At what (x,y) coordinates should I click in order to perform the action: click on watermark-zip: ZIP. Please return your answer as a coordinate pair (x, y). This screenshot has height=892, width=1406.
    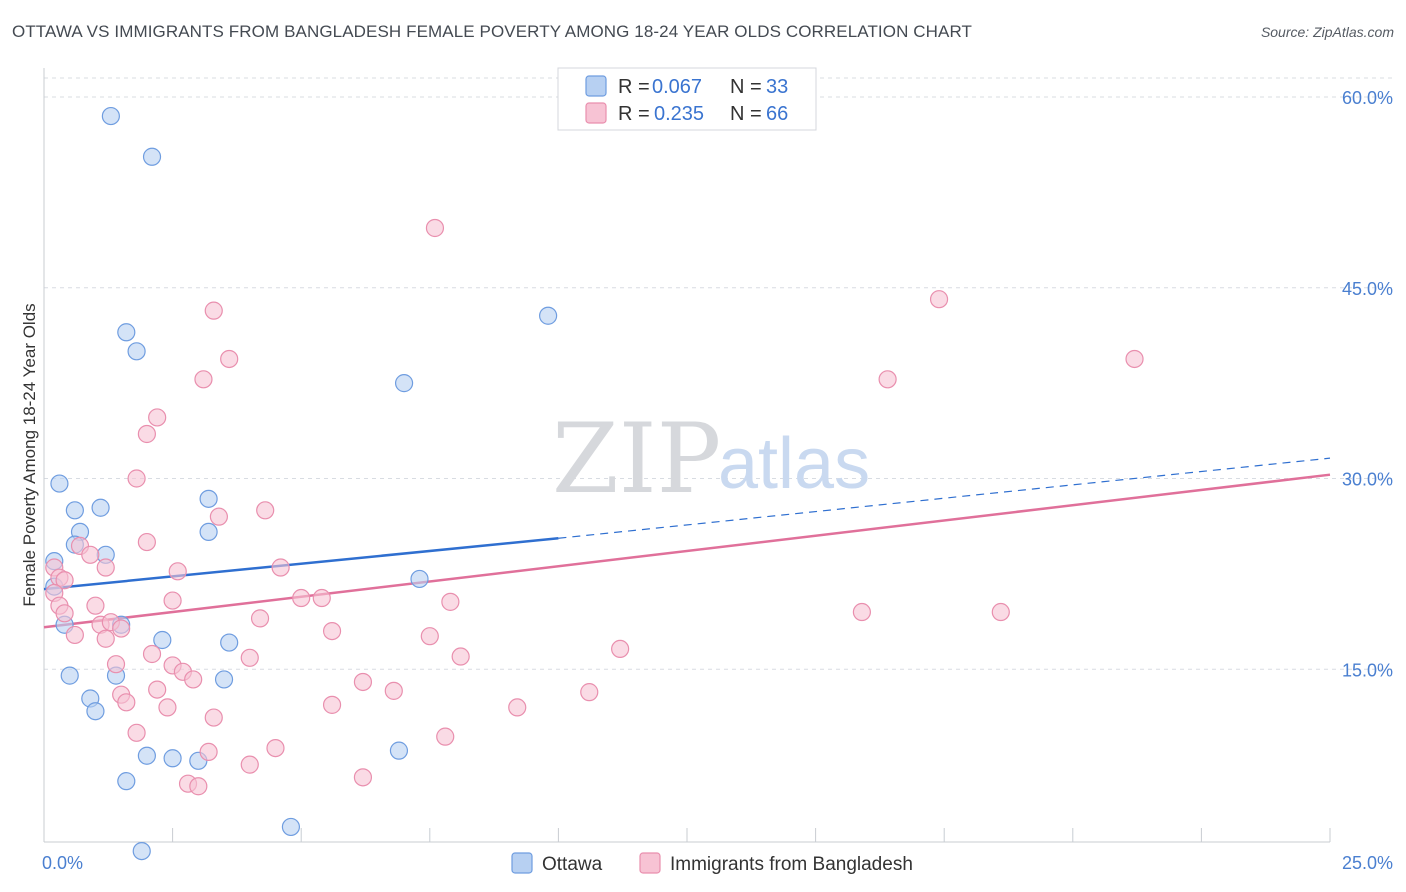
    Looking at the image, I should click on (636, 459).